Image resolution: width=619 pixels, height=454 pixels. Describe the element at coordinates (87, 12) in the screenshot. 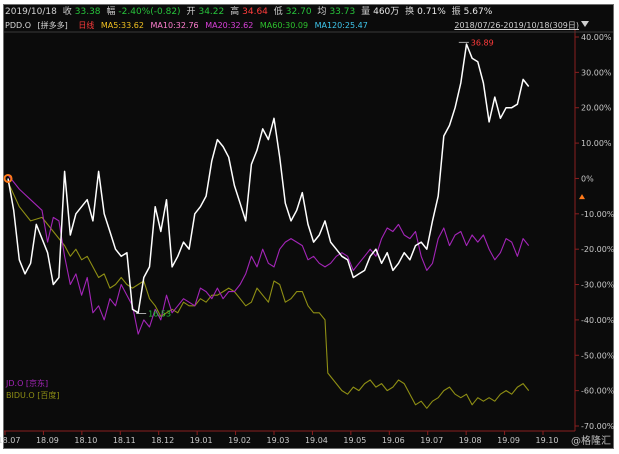

I see `close-value: 33.38` at that location.